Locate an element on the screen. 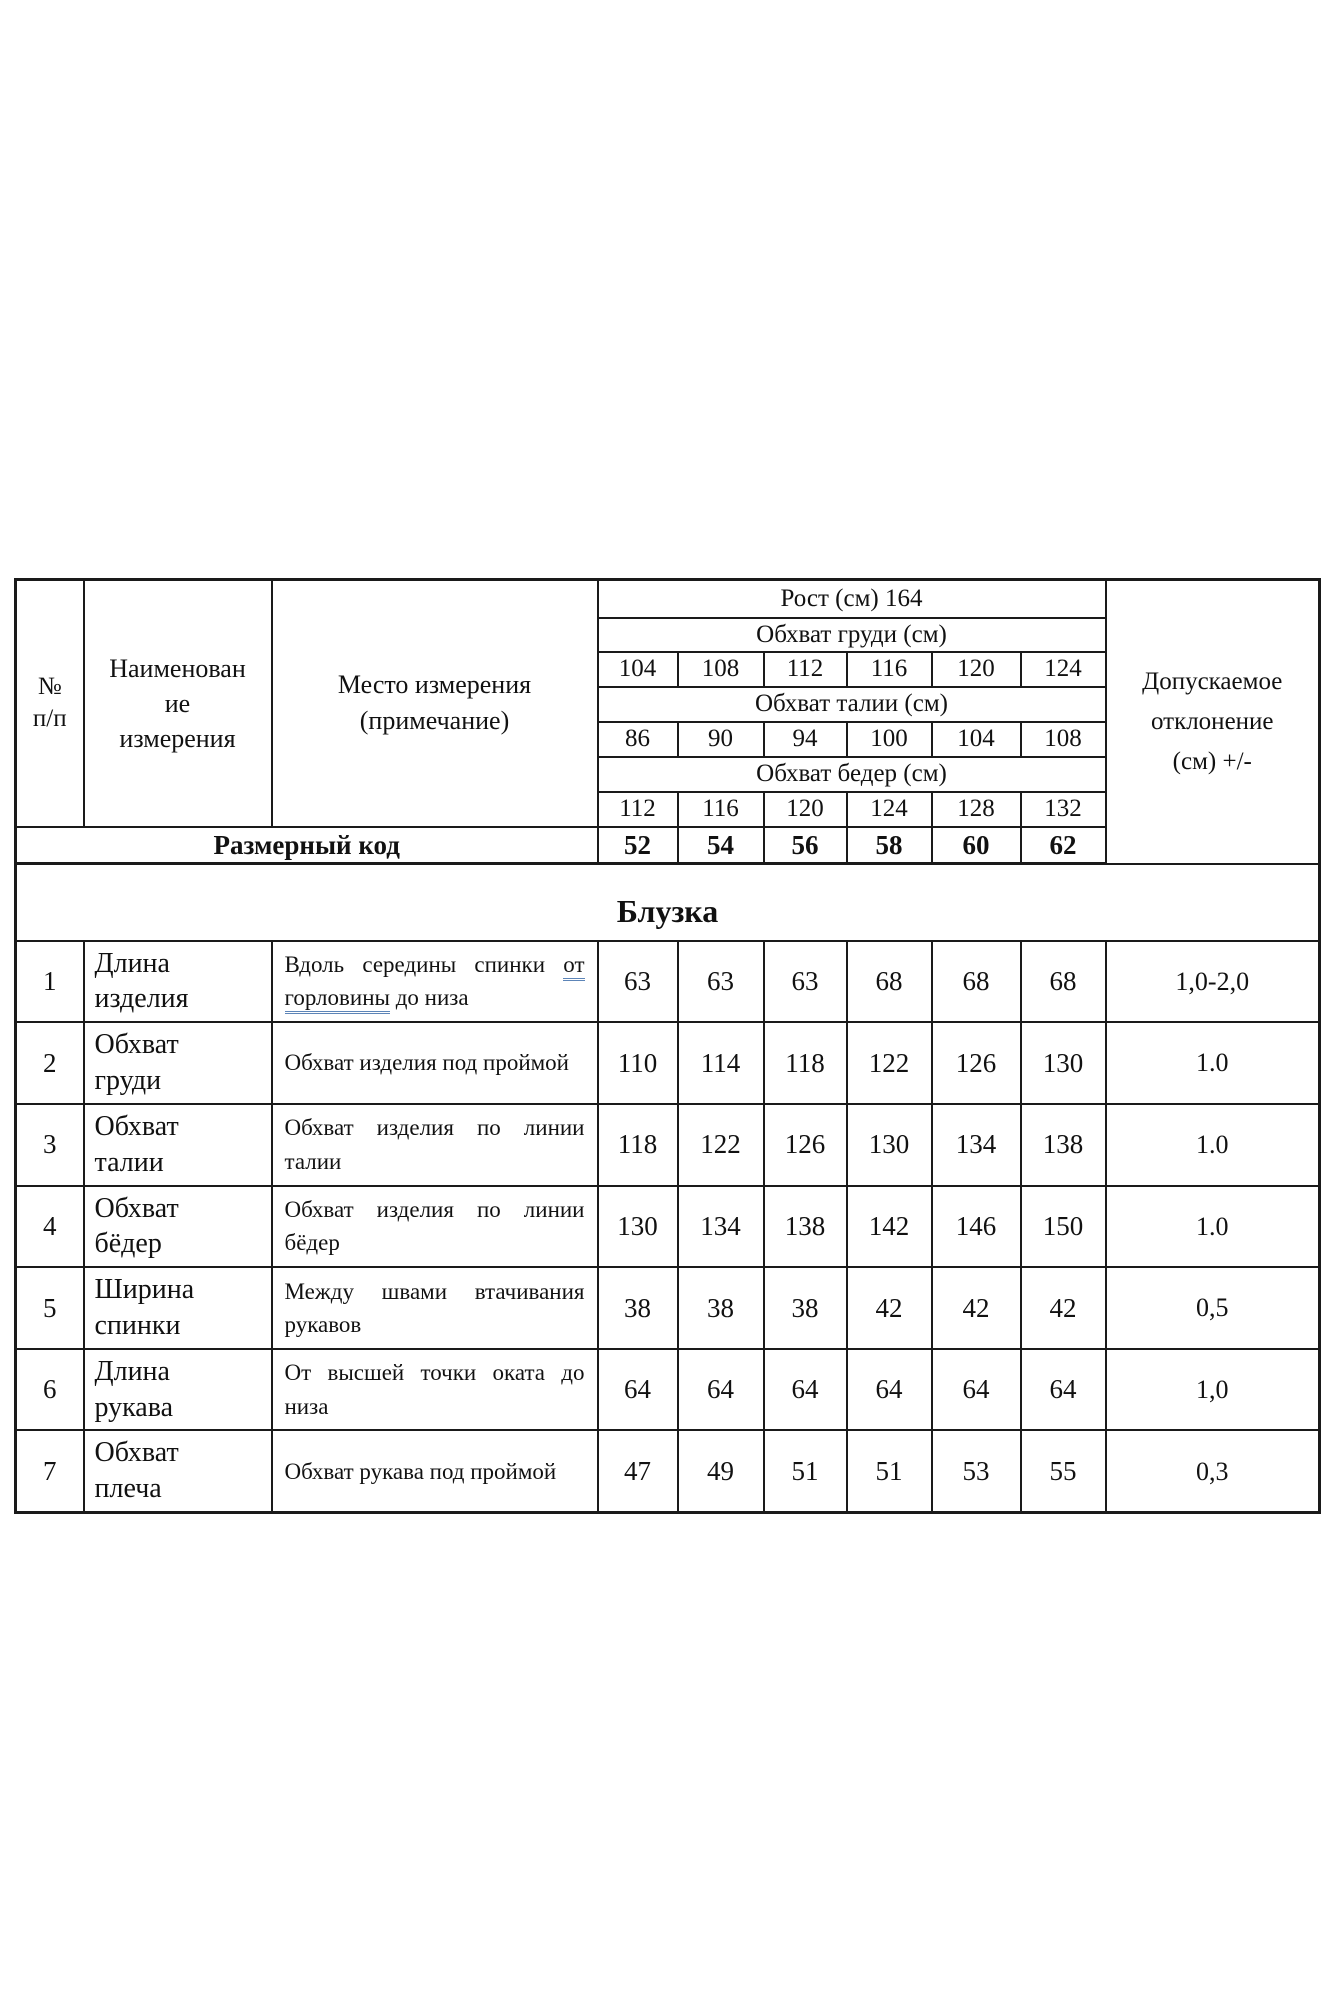 This screenshot has height=2000, width=1333. measurement-name-cell: Ширина спинки is located at coordinates (177, 1308).